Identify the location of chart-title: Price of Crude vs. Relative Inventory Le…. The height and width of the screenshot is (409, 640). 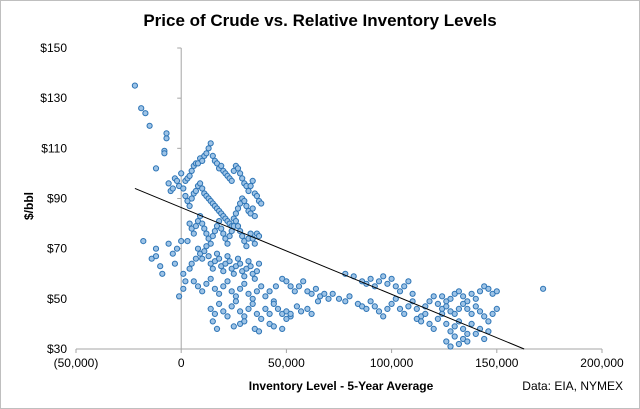
(320, 20).